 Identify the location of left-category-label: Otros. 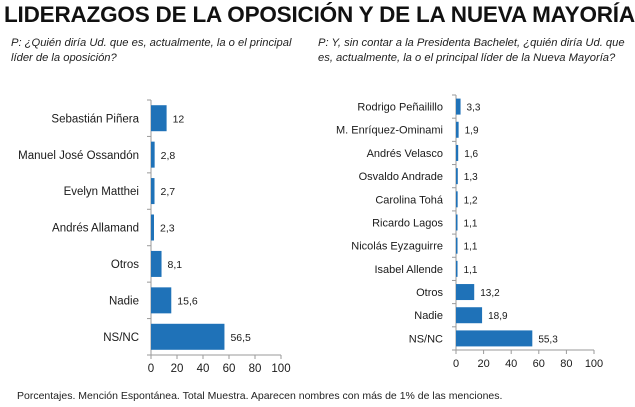
(125, 265).